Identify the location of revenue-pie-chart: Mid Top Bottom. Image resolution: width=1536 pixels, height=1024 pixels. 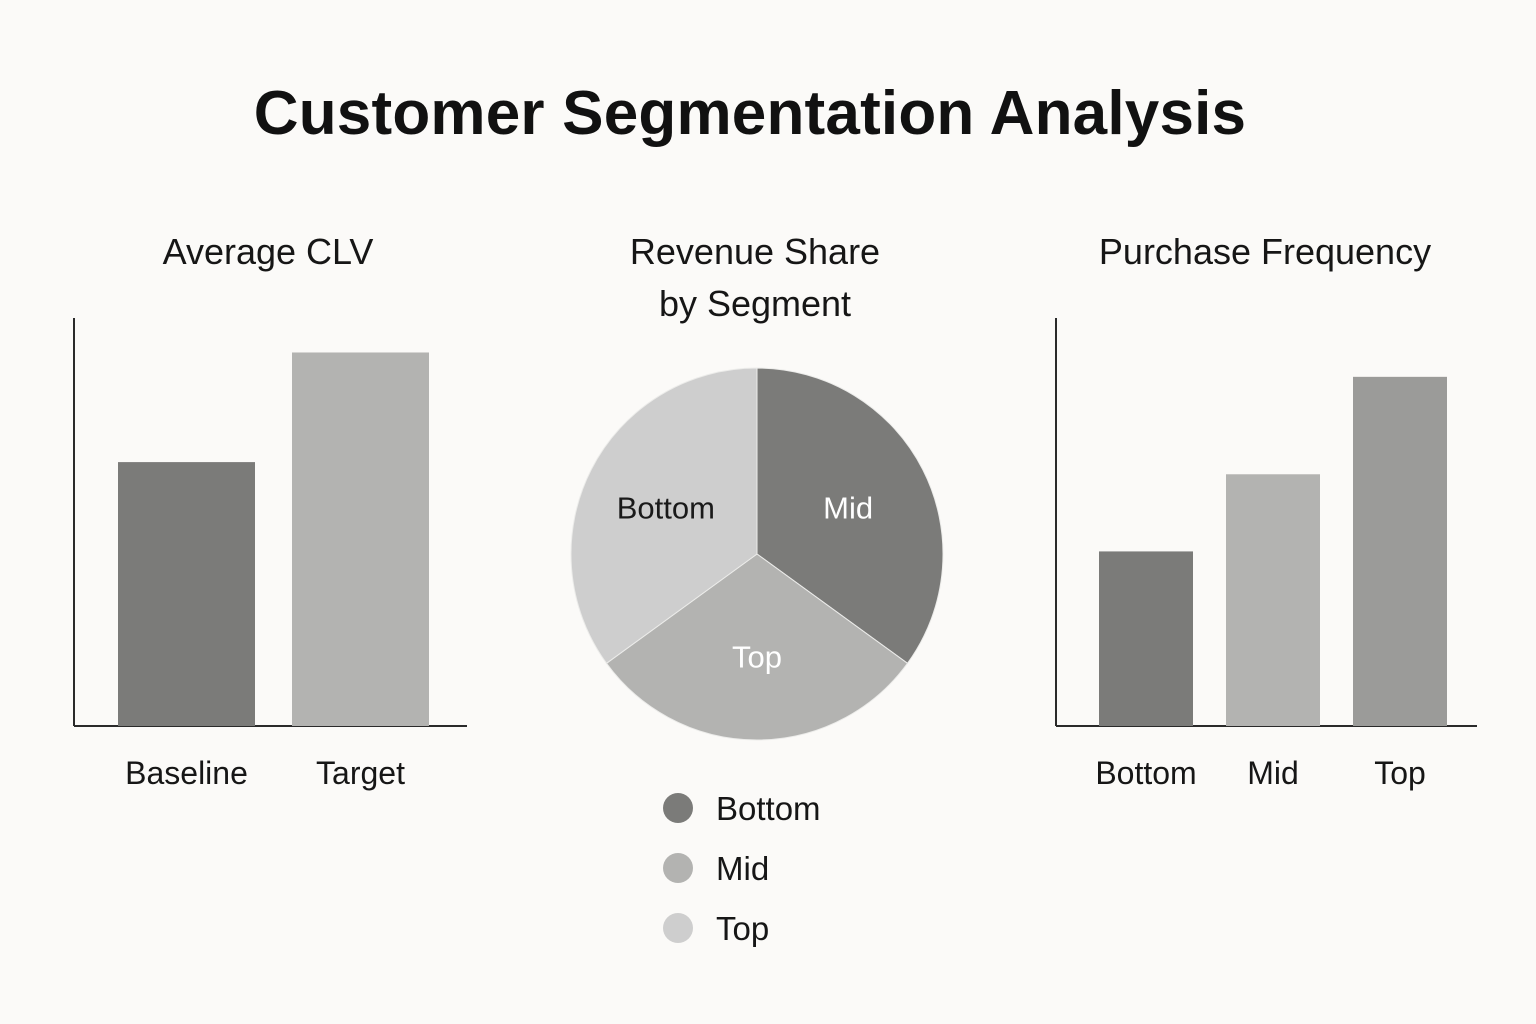
(757, 554).